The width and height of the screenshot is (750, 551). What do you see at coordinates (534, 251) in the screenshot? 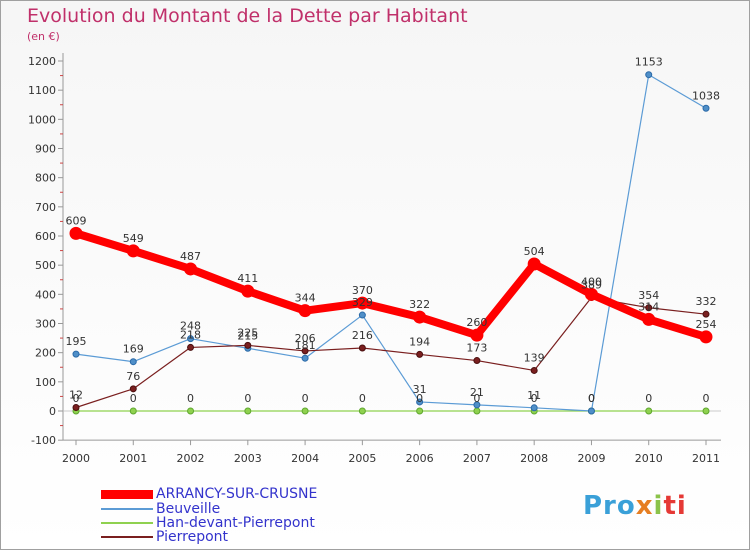
I see `data-label: 504` at bounding box center [534, 251].